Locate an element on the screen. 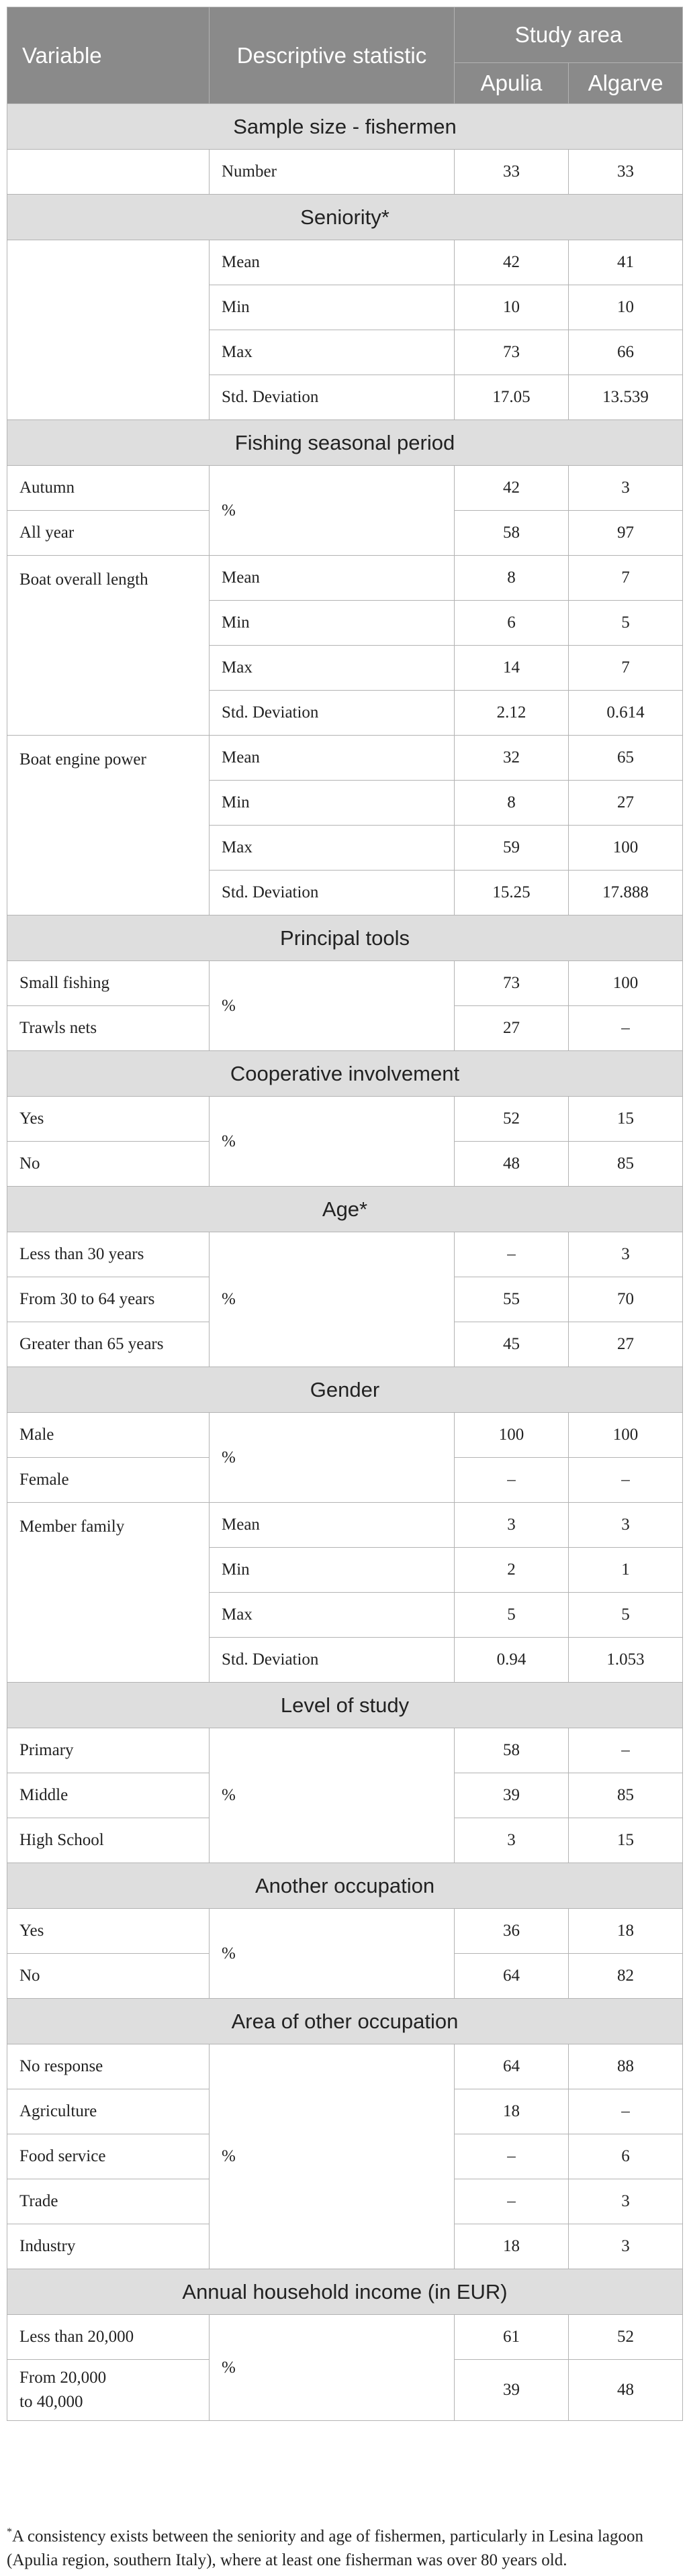 The height and width of the screenshot is (2576, 689). section-title: Age* is located at coordinates (345, 1209).